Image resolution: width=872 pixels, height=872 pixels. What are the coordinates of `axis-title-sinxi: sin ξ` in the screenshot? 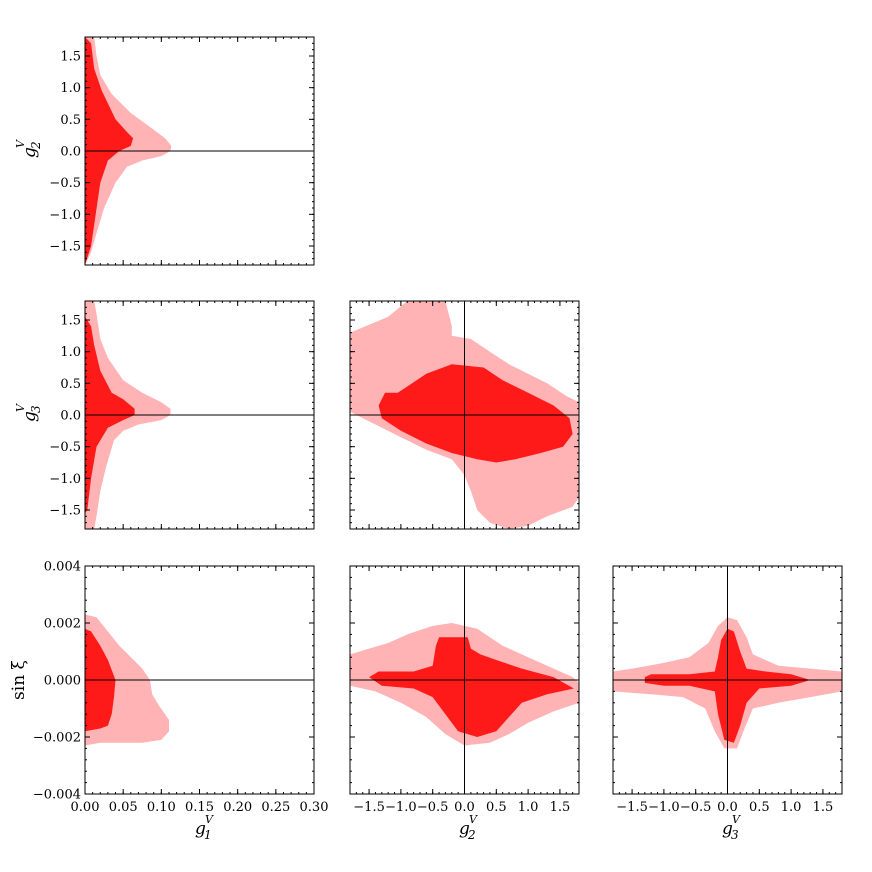 It's located at (19, 680).